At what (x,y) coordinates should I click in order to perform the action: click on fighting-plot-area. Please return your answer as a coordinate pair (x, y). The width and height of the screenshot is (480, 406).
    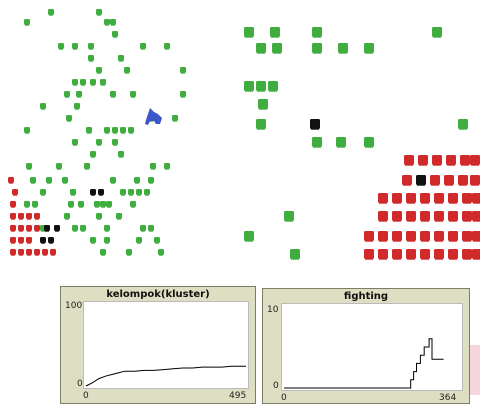
    Looking at the image, I should click on (372, 347).